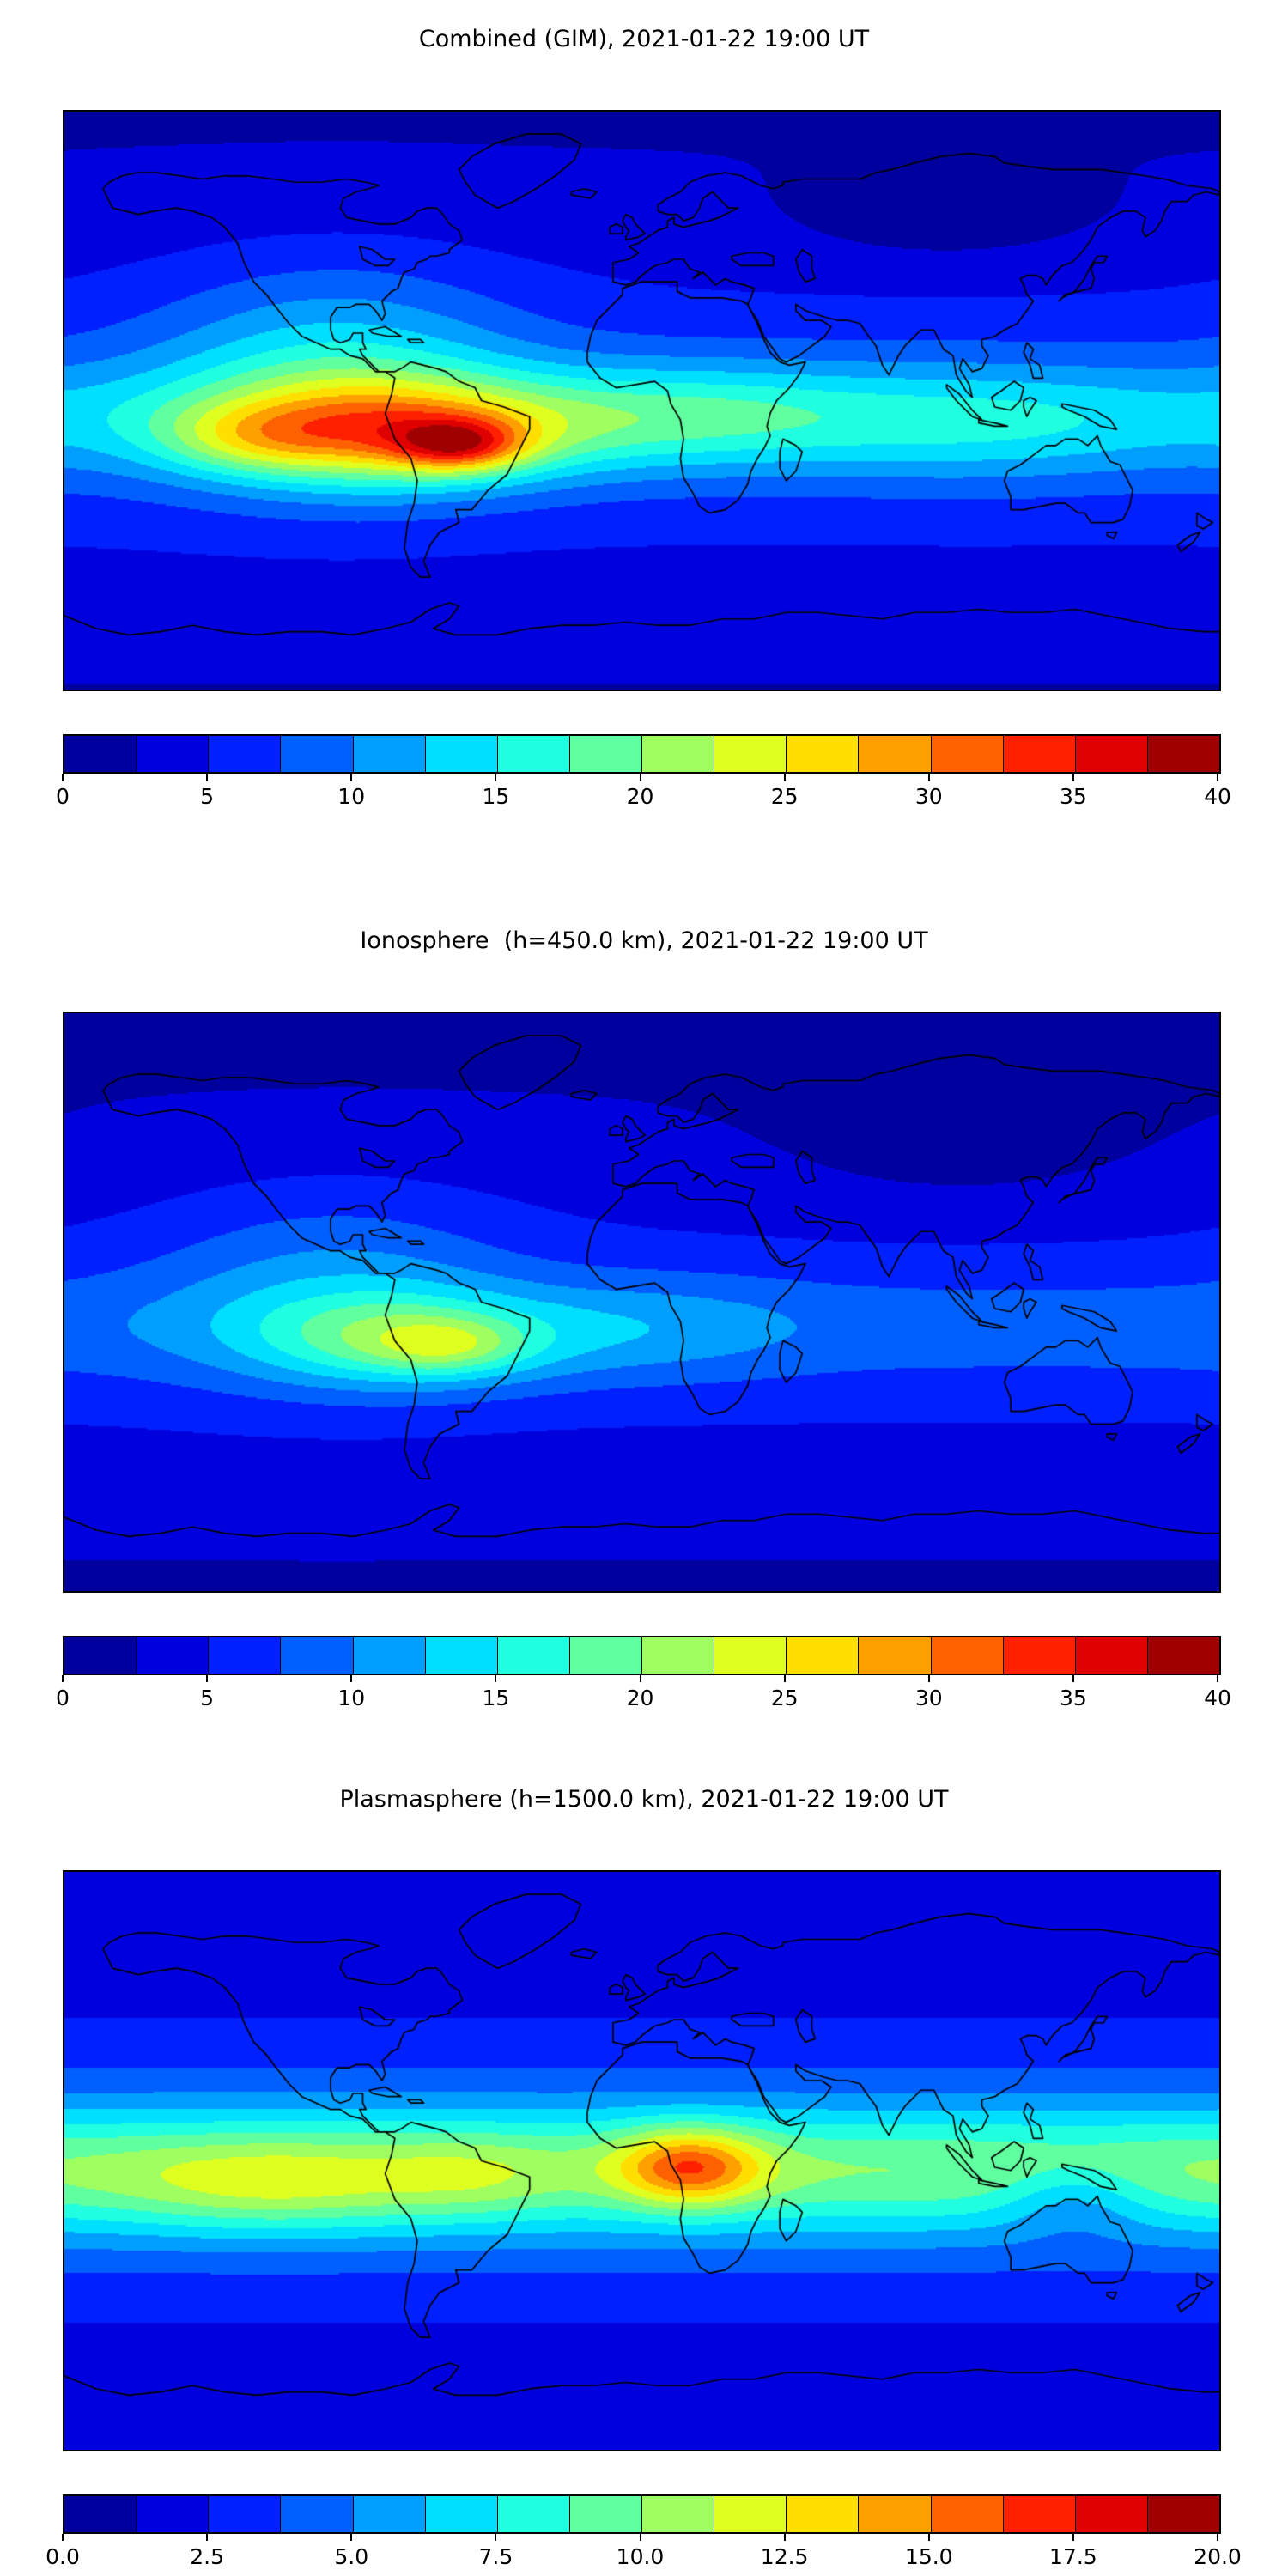 The height and width of the screenshot is (2576, 1288). Describe the element at coordinates (643, 793) in the screenshot. I see `colorbar-ticks-combined: 0 5 10 15 20 25 30 35 40` at that location.